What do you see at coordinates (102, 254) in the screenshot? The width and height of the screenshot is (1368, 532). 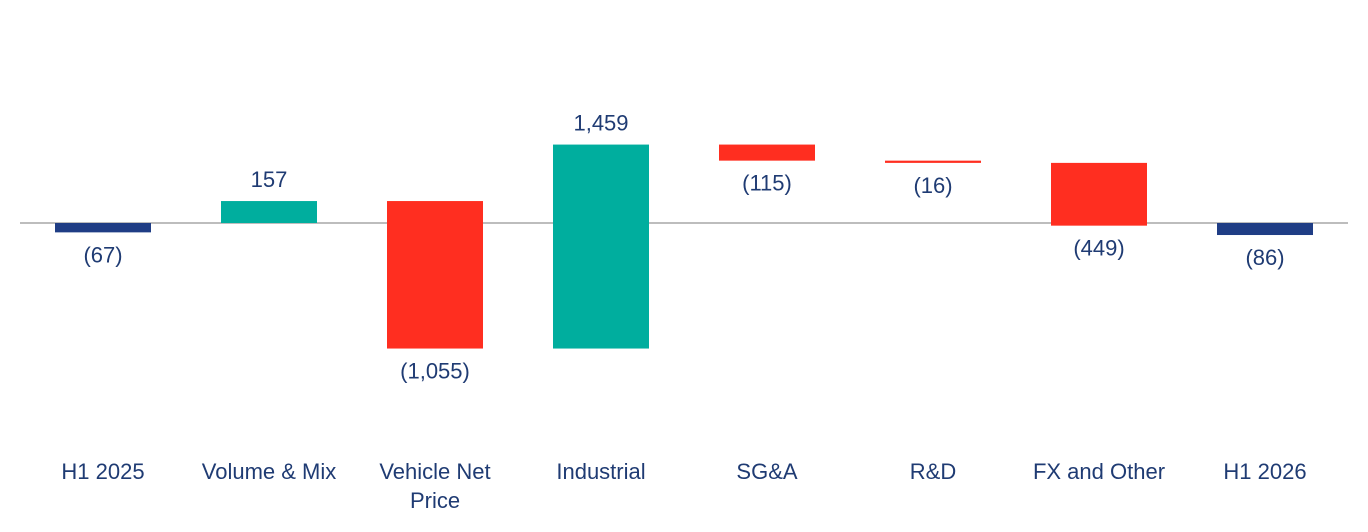 I see `value-label-0: (67)` at bounding box center [102, 254].